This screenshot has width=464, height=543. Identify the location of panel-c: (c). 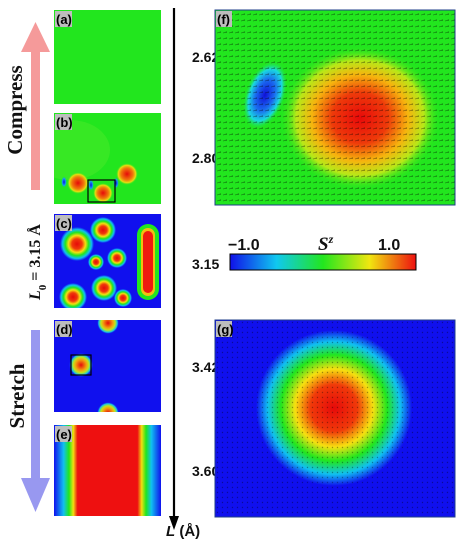
(107, 261).